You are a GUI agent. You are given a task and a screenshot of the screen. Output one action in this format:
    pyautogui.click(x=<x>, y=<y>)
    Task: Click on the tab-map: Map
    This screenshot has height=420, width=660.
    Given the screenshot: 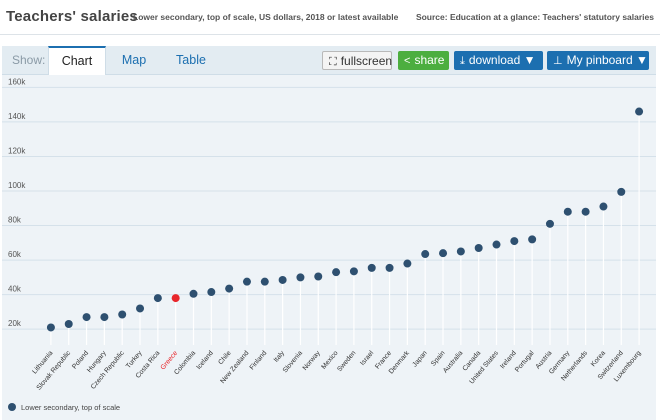 What is the action you would take?
    pyautogui.click(x=134, y=60)
    